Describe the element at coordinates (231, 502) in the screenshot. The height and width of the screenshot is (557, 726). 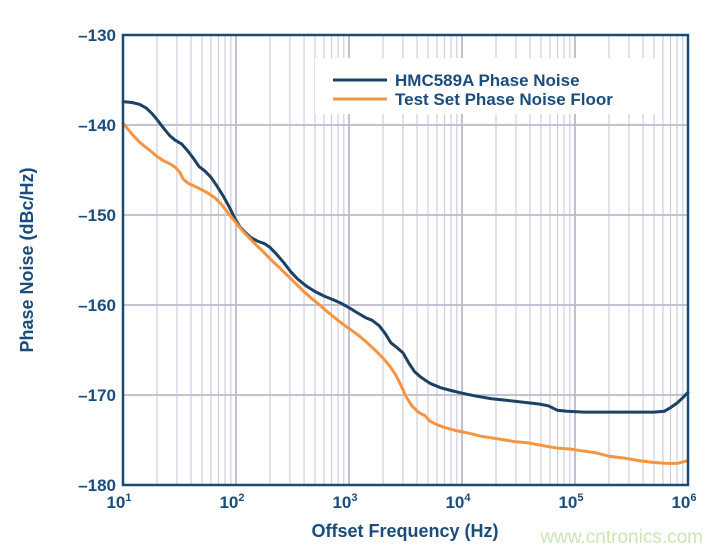
I see `x-tick-label: 10²` at that location.